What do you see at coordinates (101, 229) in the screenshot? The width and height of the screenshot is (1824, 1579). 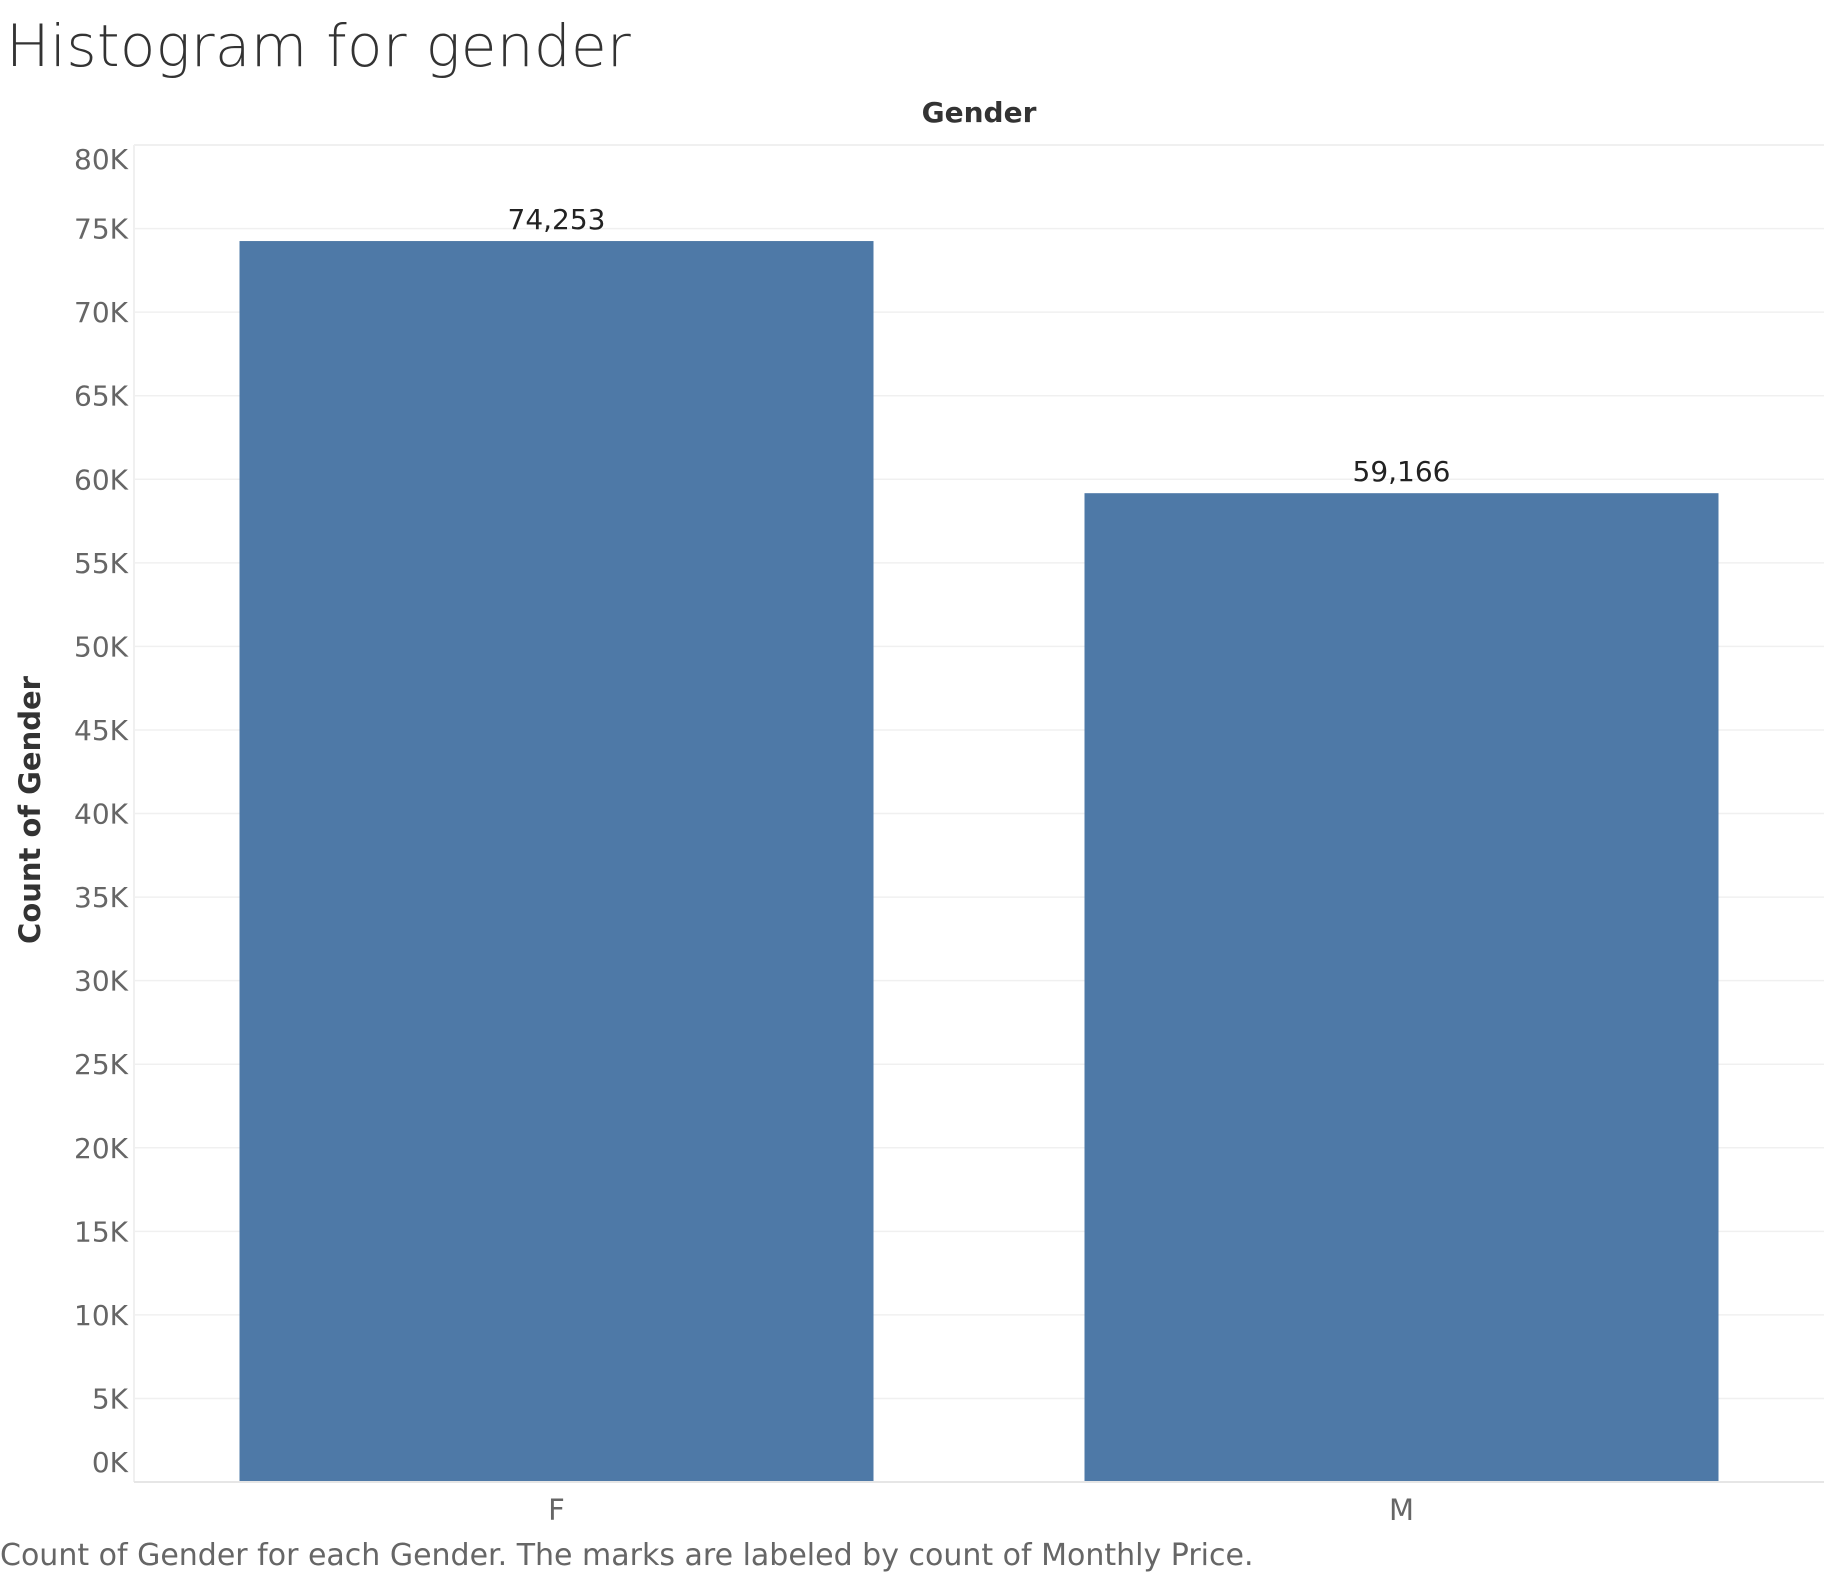 I see `y-tick-label: 75K` at bounding box center [101, 229].